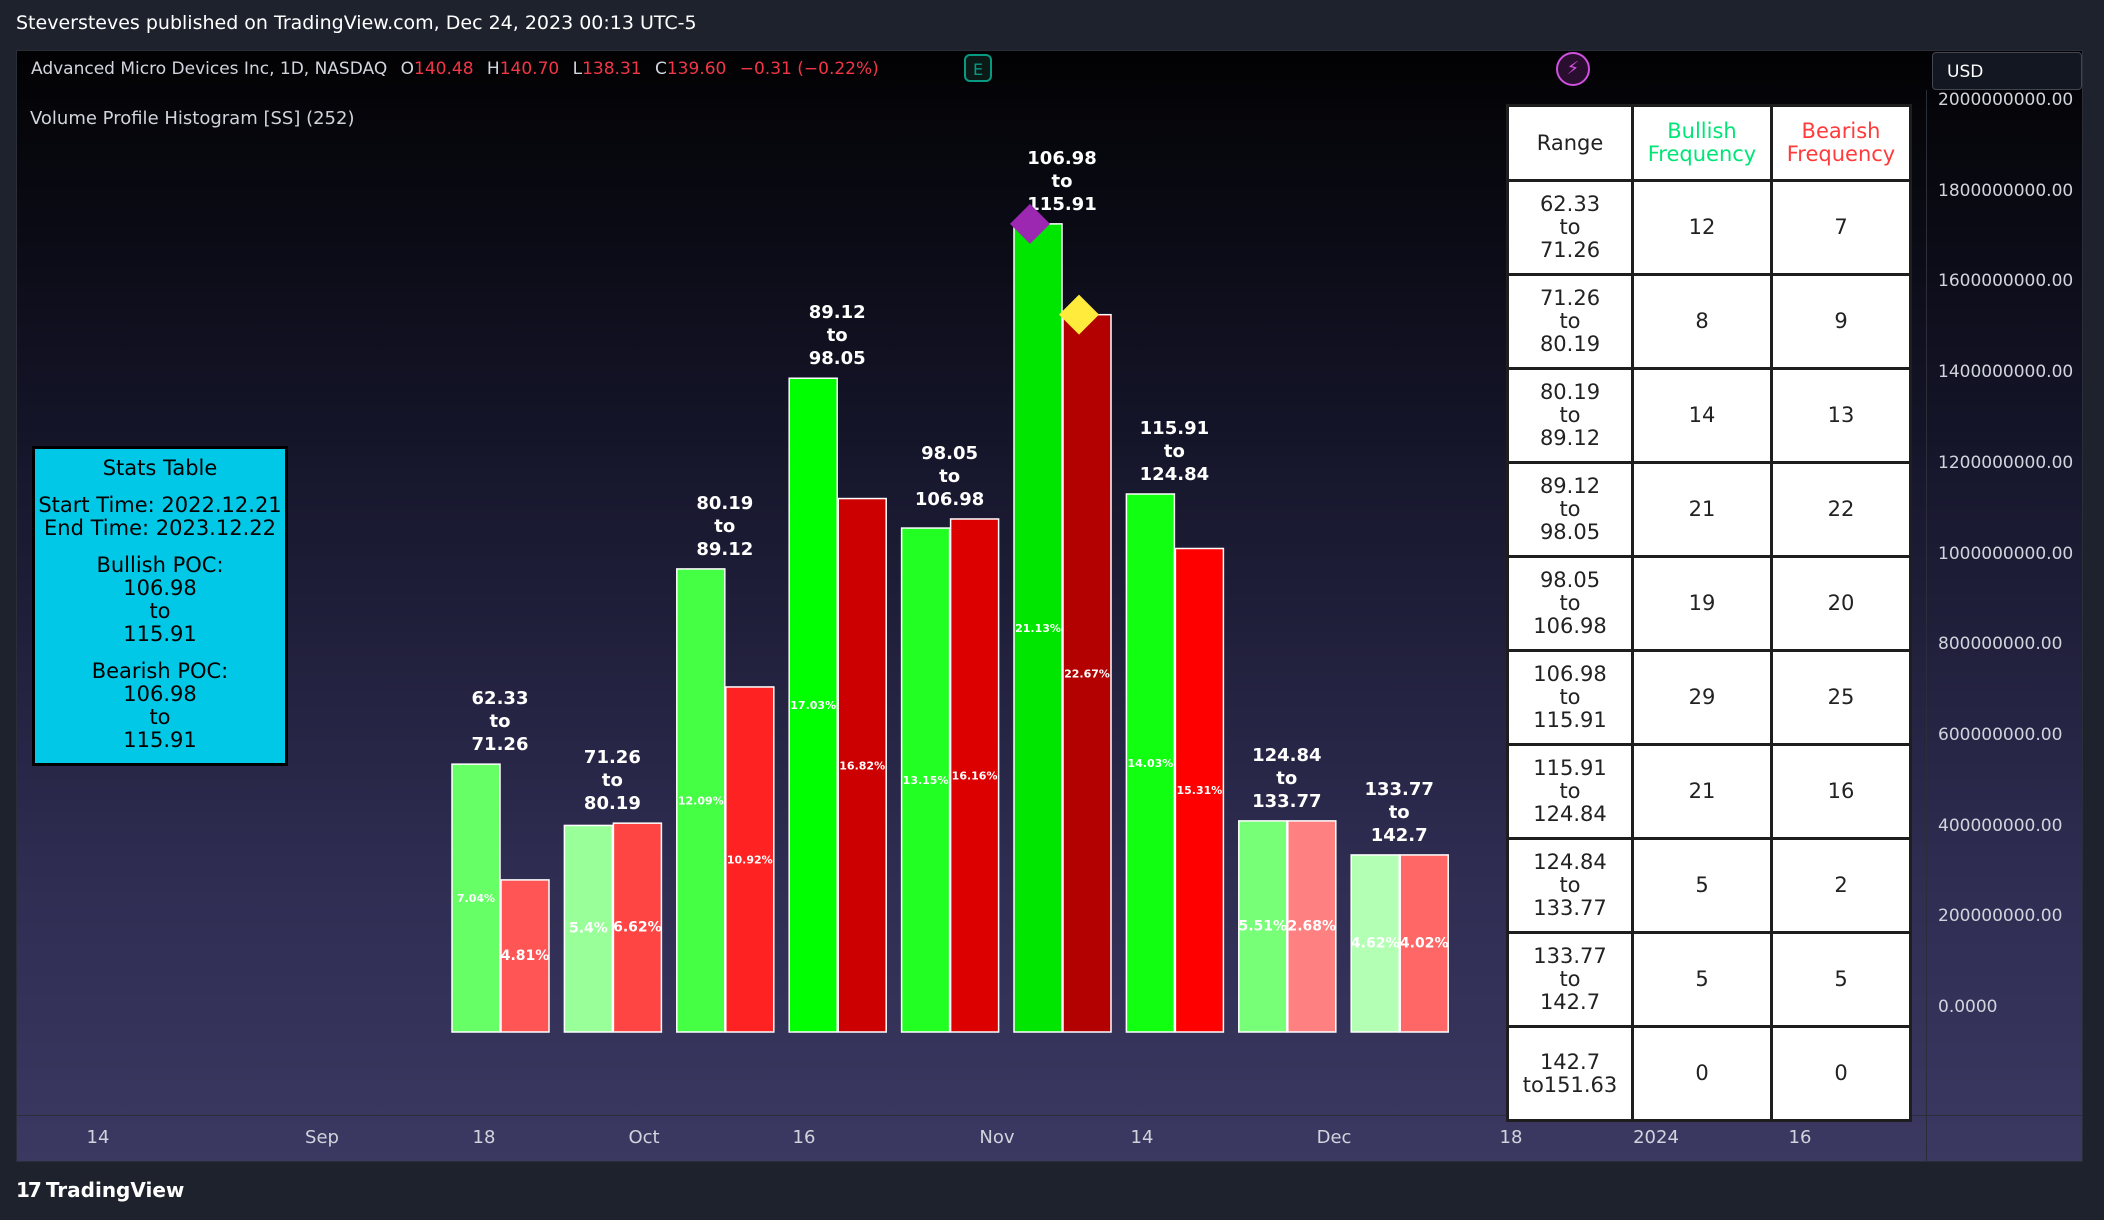  I want to click on bearish-poc-to-word: to, so click(160, 717).